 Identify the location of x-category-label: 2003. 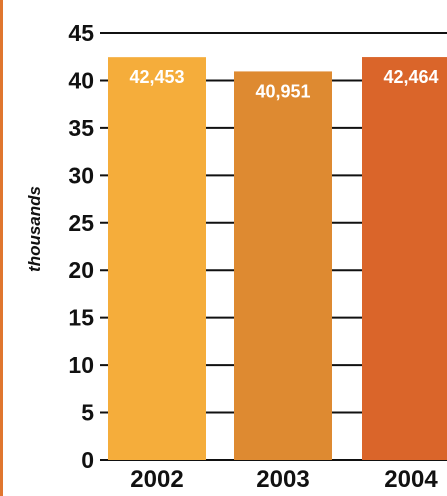
(282, 479).